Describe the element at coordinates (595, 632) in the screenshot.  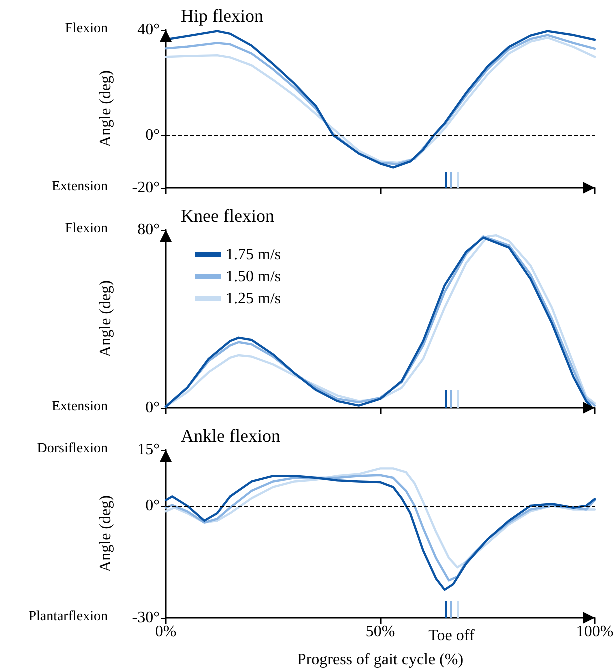
I see `x-tick-label: 100%` at that location.